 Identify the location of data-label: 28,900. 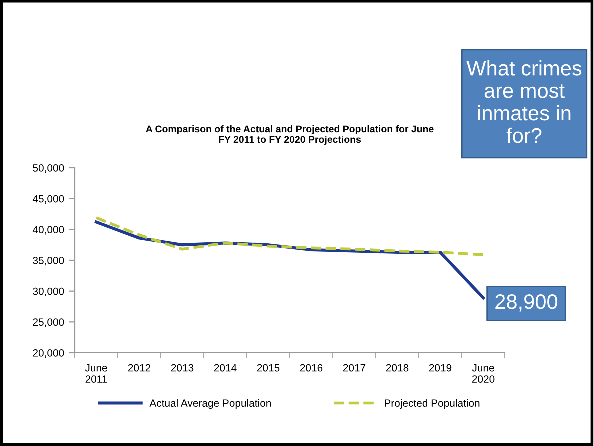
(527, 303).